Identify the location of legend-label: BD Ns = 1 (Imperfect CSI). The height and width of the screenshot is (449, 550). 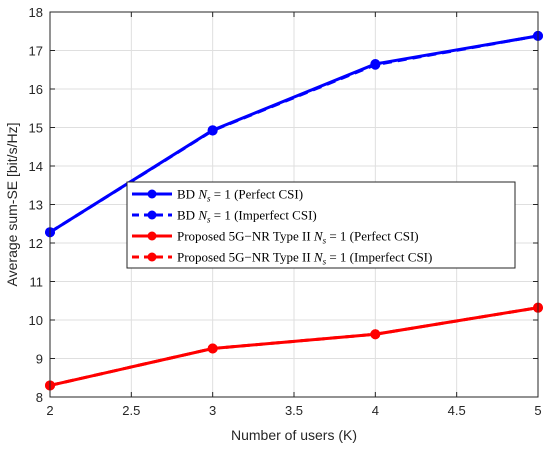
(247, 216).